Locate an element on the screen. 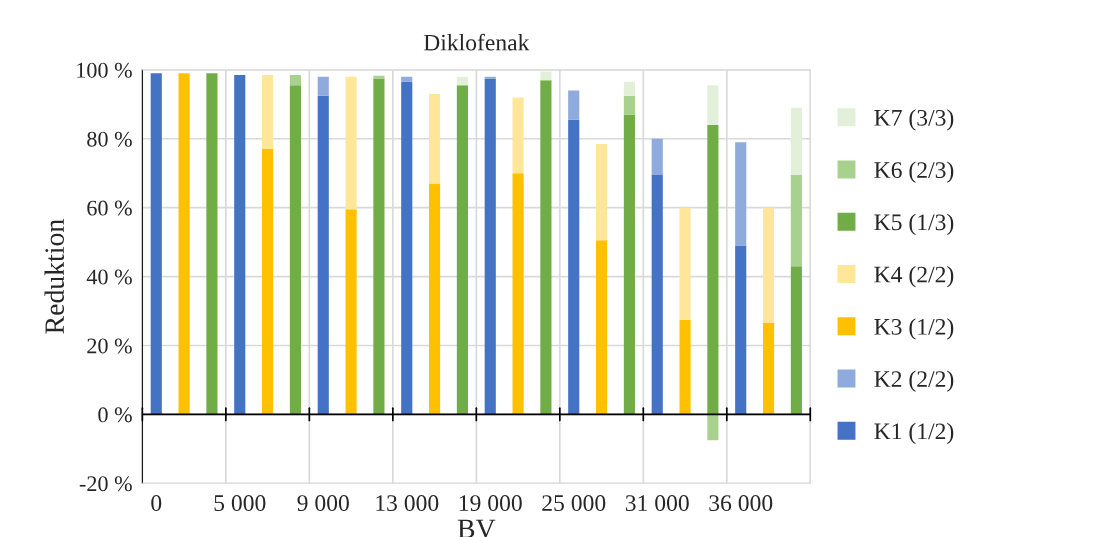  x-tick-label: 19 000 is located at coordinates (490, 503).